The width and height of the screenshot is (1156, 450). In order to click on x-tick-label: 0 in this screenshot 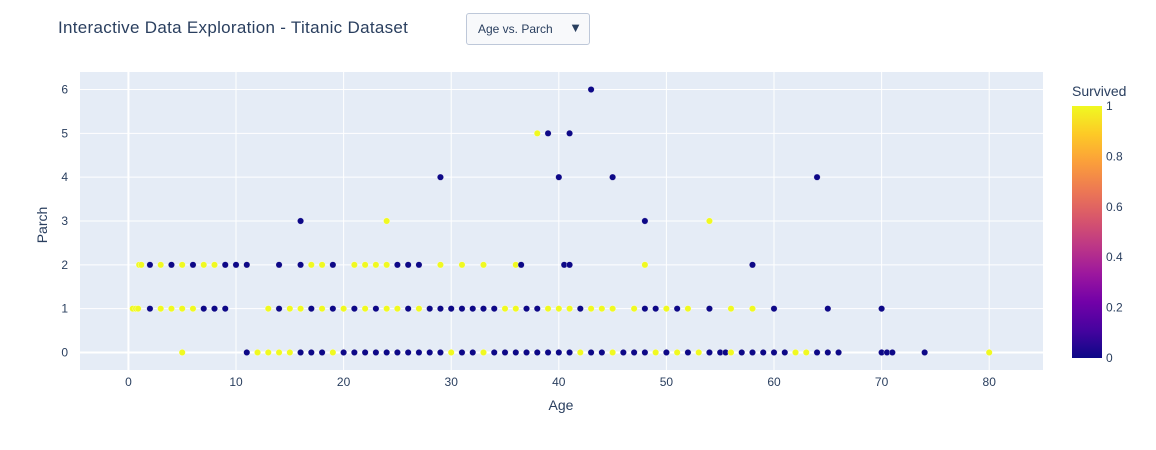, I will do `click(128, 382)`.